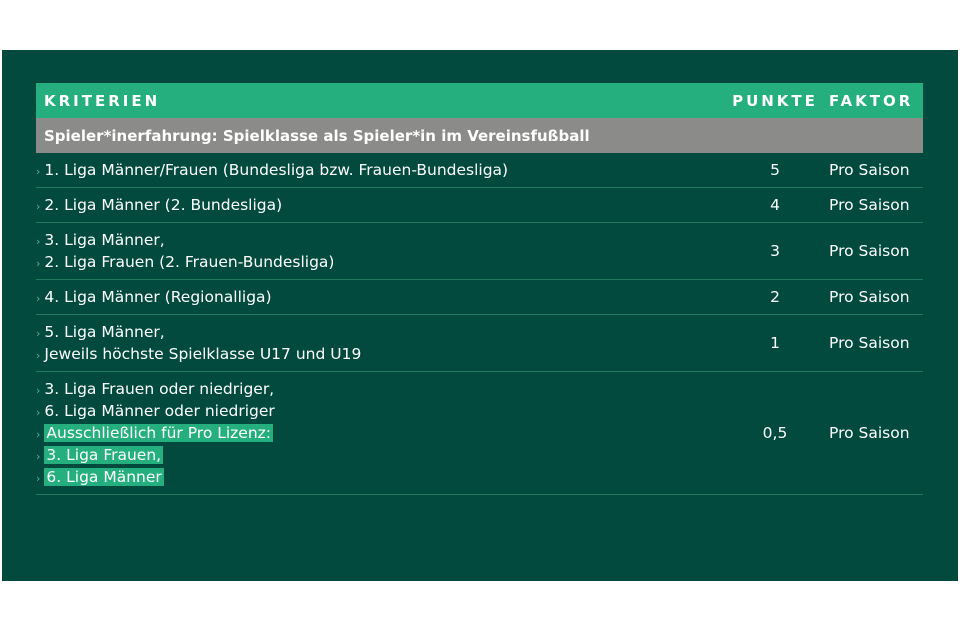  What do you see at coordinates (158, 297) in the screenshot?
I see `criteria-text: 4. Liga Männer (Regionalliga)` at bounding box center [158, 297].